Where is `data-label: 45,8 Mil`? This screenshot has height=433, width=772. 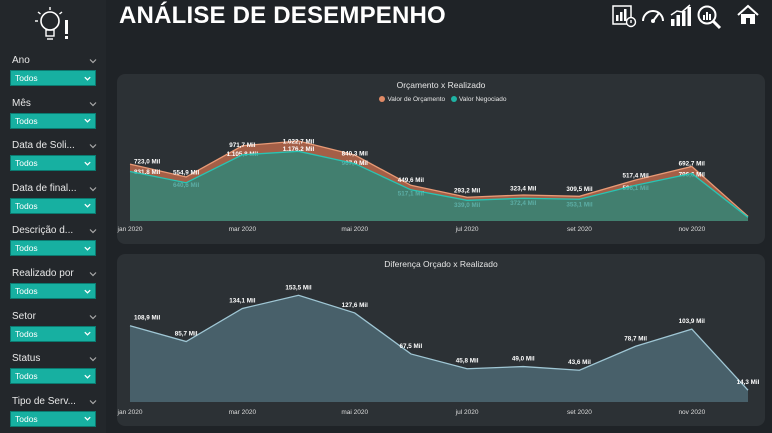 data-label: 45,8 Mil is located at coordinates (467, 361).